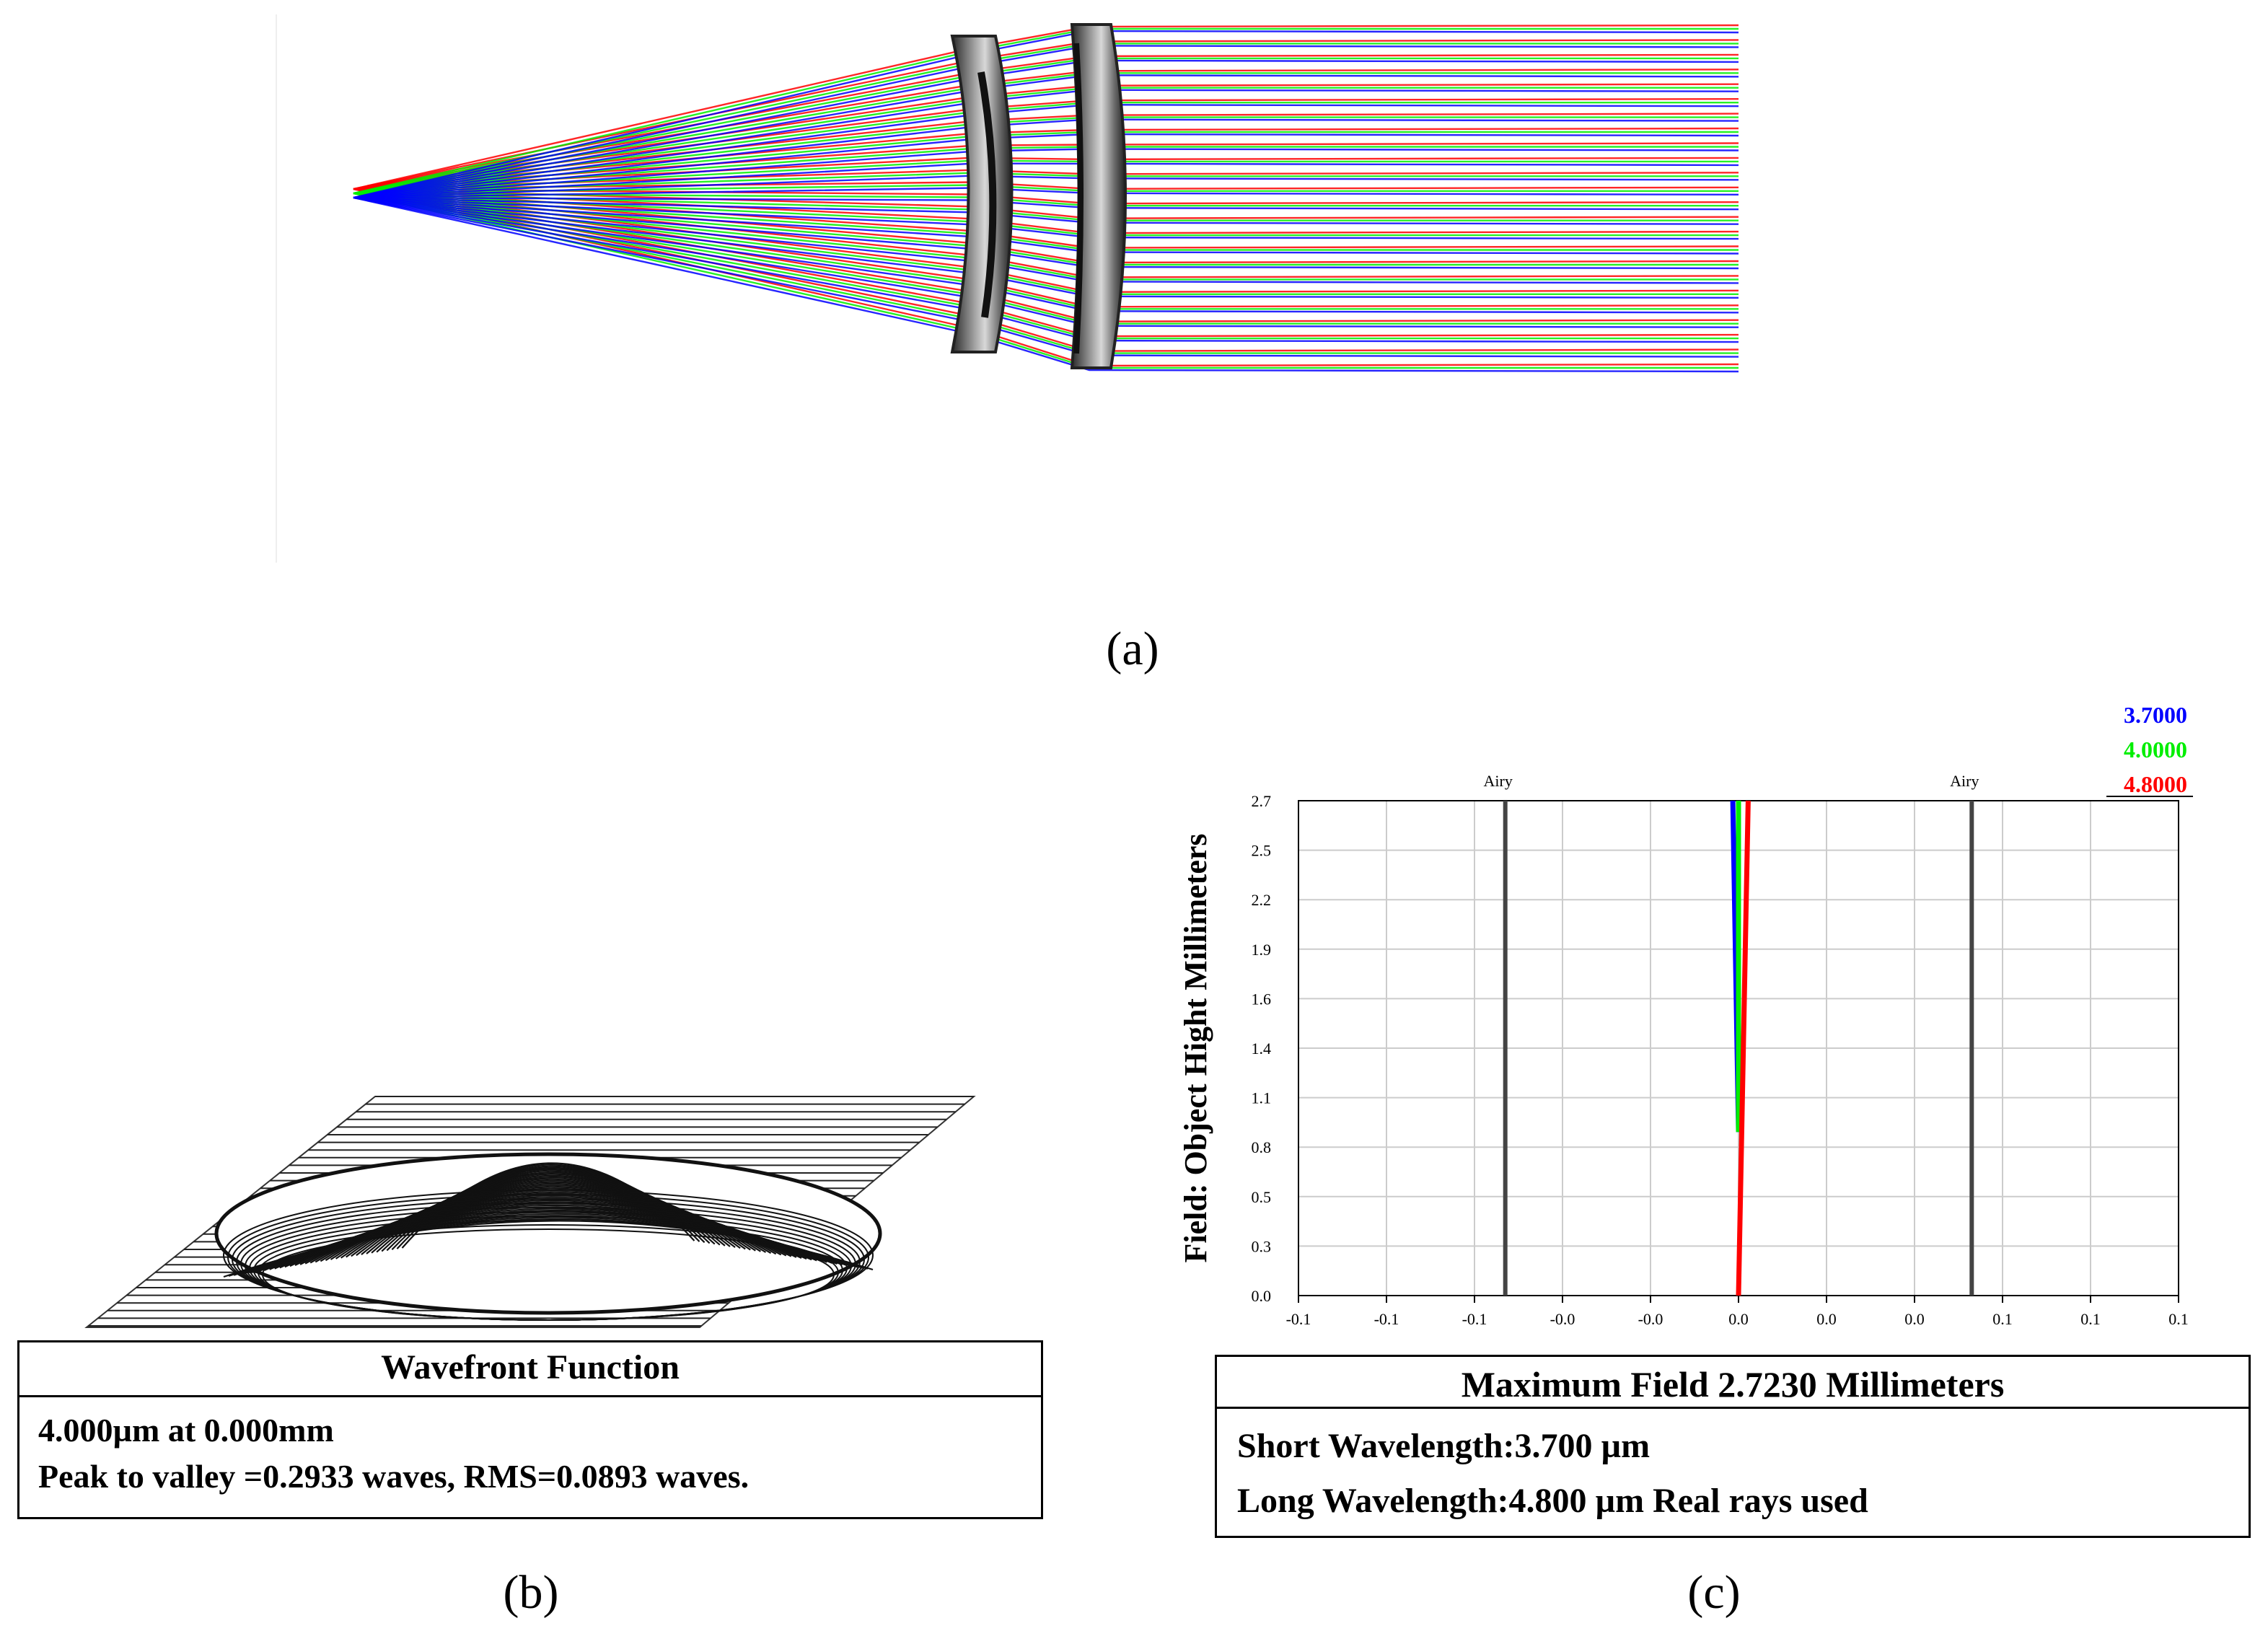 This screenshot has width=2268, height=1644. I want to click on panel-c-label: (c), so click(1714, 1593).